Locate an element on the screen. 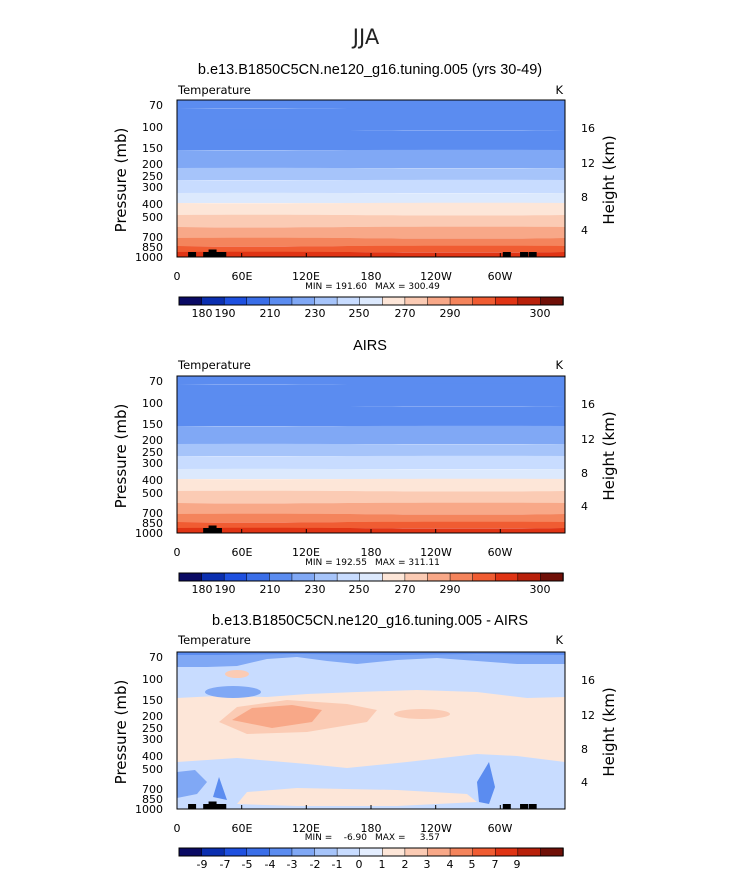 This screenshot has height=872, width=733. diff-region-cool-spot is located at coordinates (233, 692).